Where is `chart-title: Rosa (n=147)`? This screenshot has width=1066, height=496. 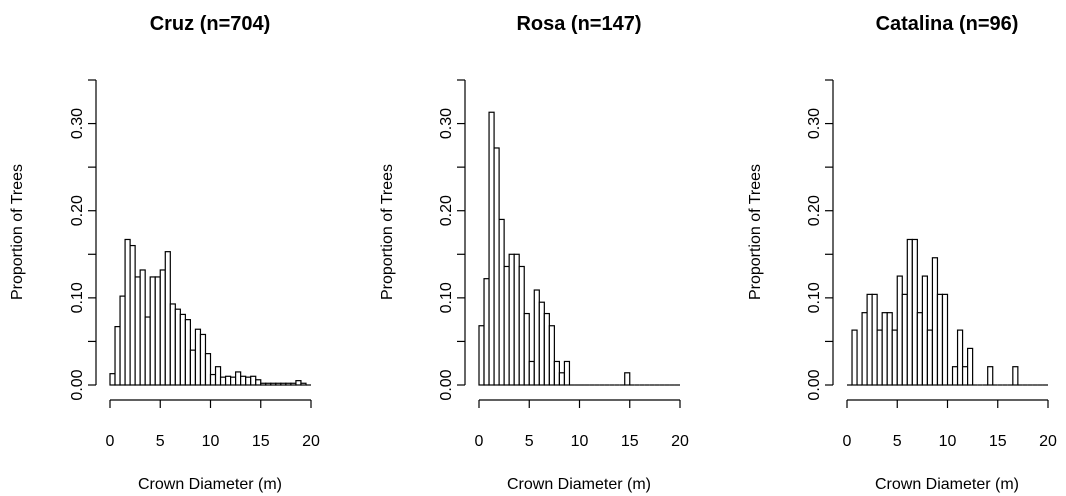
chart-title: Rosa (n=147) is located at coordinates (578, 24).